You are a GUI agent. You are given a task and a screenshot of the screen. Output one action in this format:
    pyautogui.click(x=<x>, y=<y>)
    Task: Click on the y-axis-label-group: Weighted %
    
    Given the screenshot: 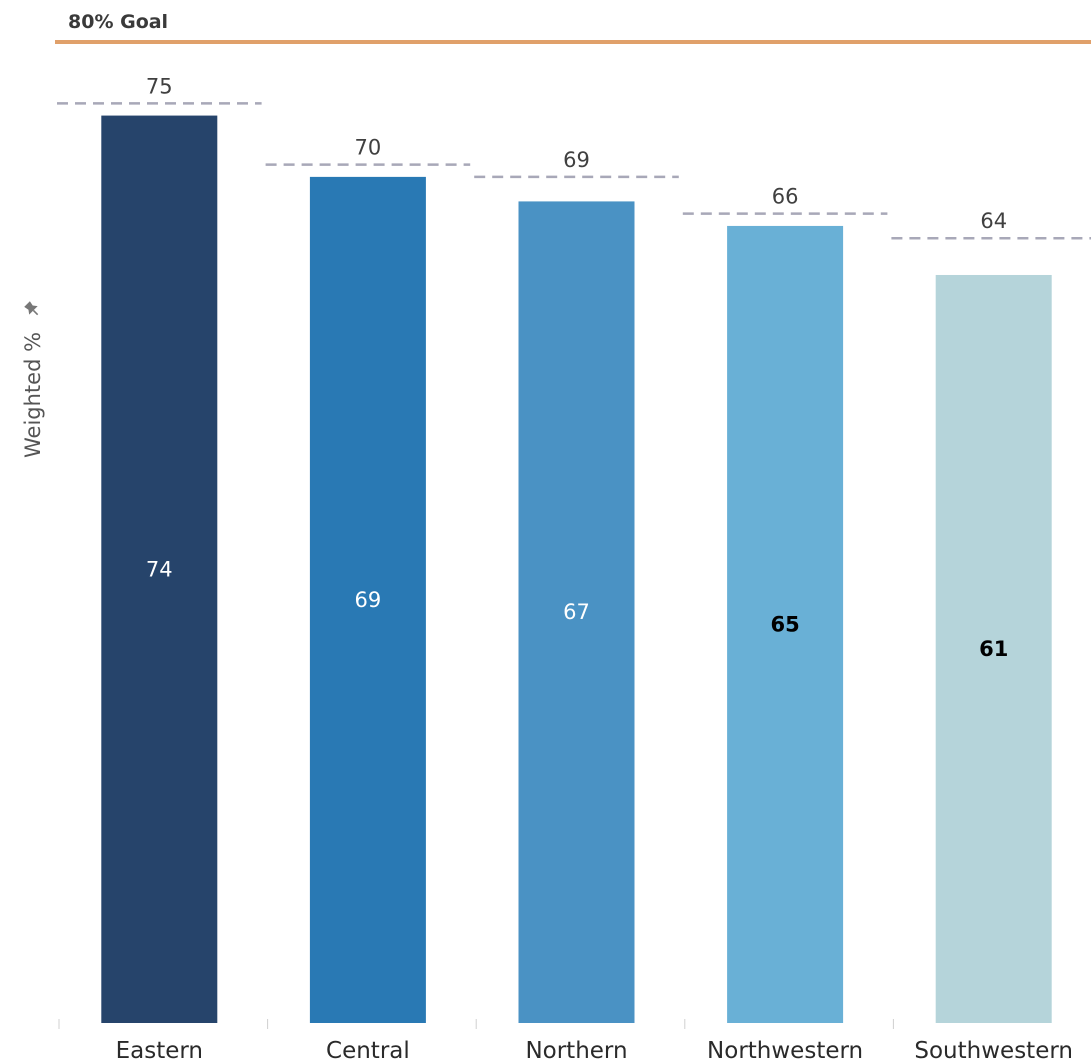 What is the action you would take?
    pyautogui.click(x=33, y=379)
    